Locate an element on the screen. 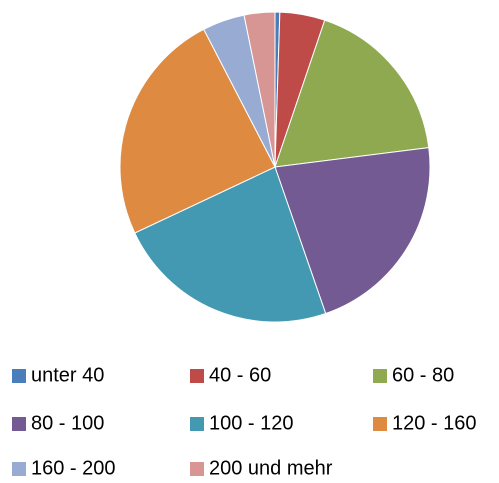 The width and height of the screenshot is (499, 483). legend-label: 120 - 160 is located at coordinates (434, 423).